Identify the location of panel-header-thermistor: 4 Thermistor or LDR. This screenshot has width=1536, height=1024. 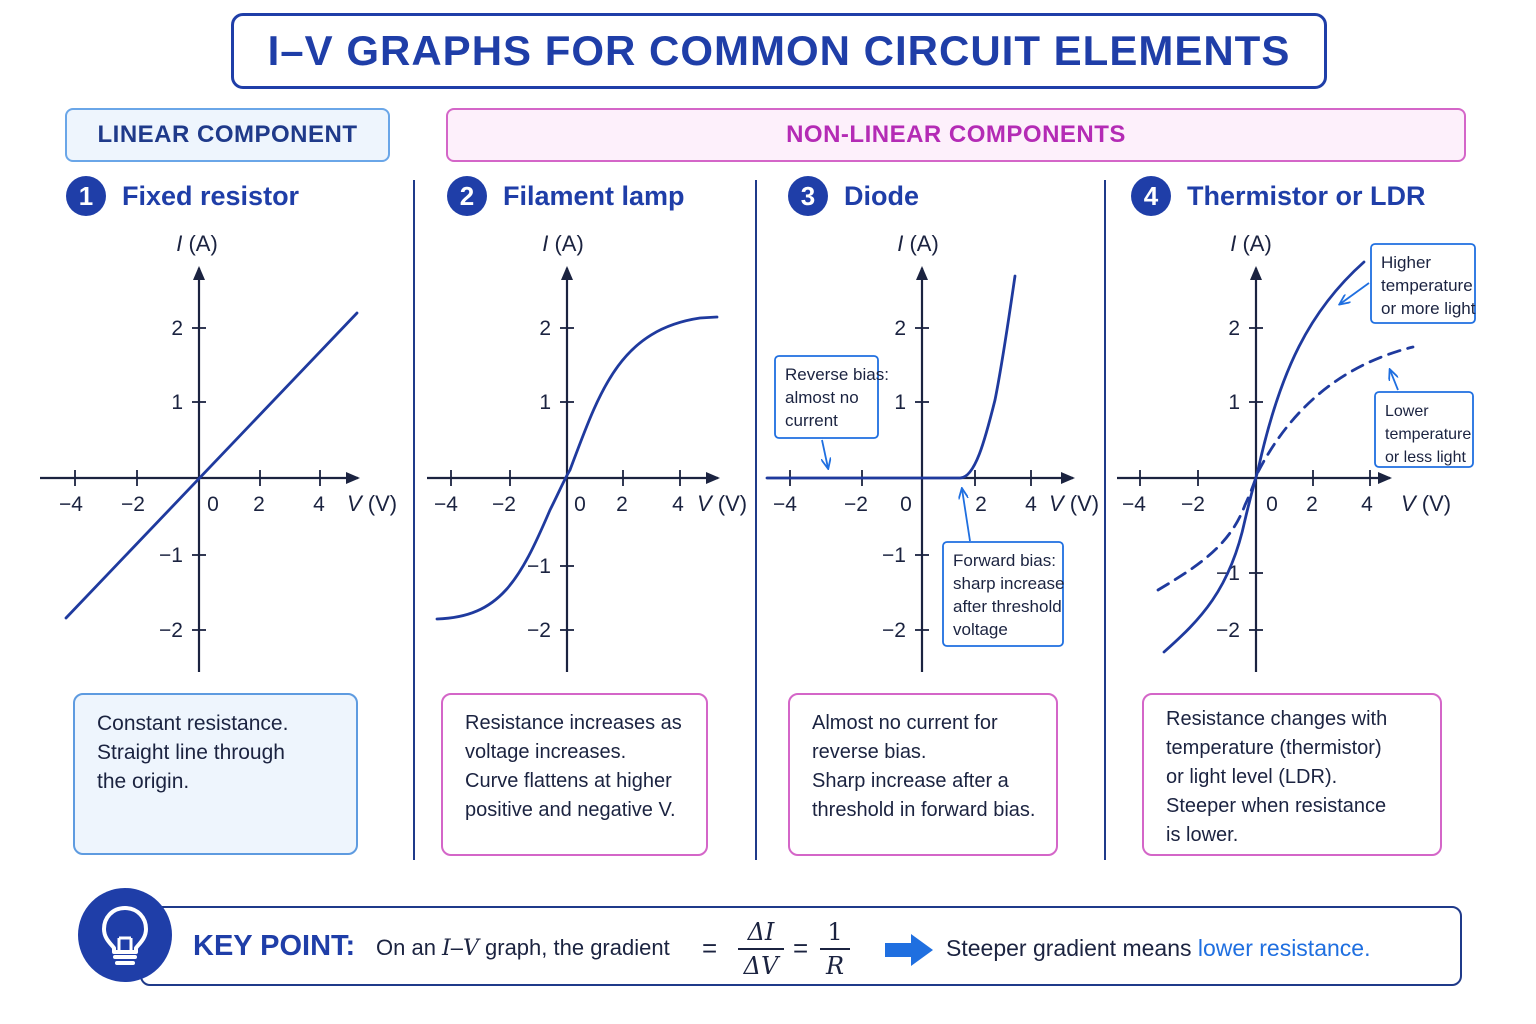
(1278, 196).